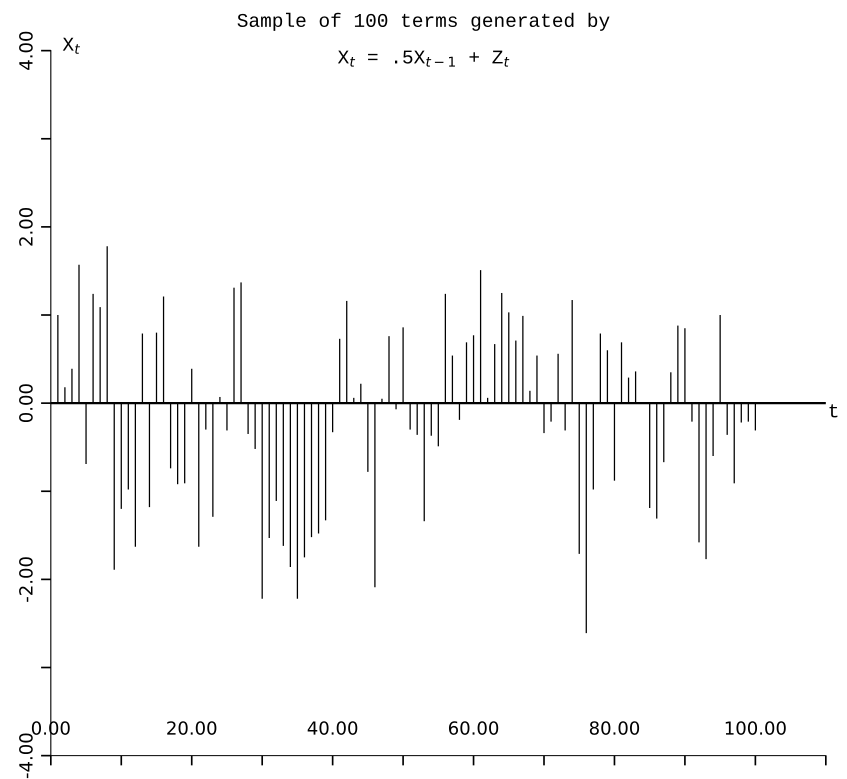  What do you see at coordinates (615, 728) in the screenshot?
I see `x-tick-label: 80.00` at bounding box center [615, 728].